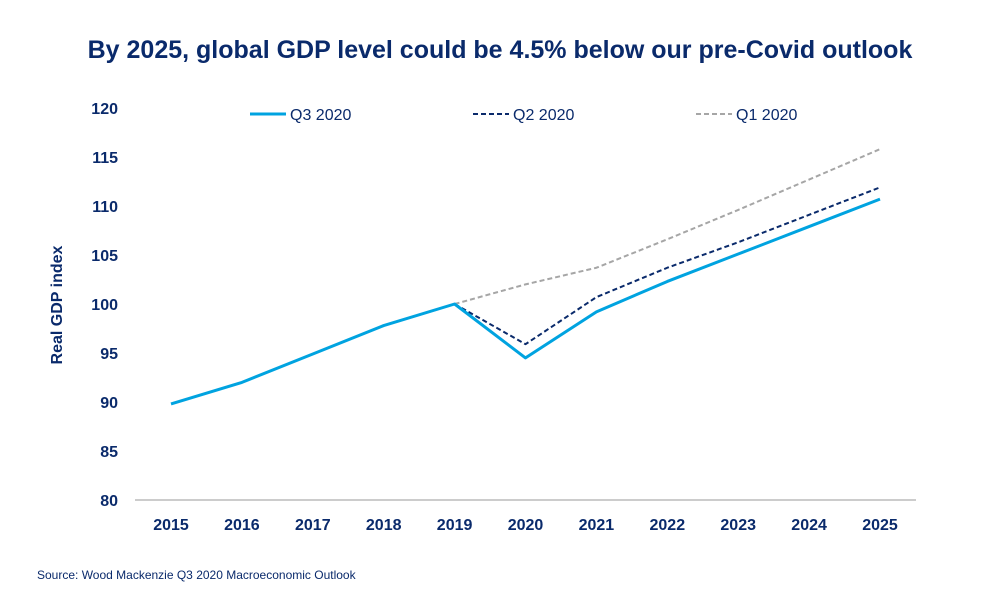 The height and width of the screenshot is (600, 1000). I want to click on y-tick-label: 90, so click(109, 403).